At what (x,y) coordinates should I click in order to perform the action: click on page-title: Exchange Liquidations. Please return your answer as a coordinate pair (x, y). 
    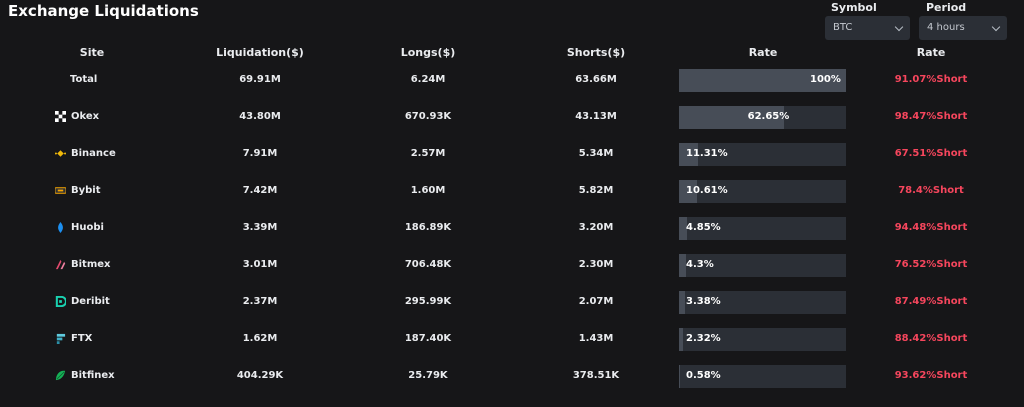
    Looking at the image, I should click on (103, 11).